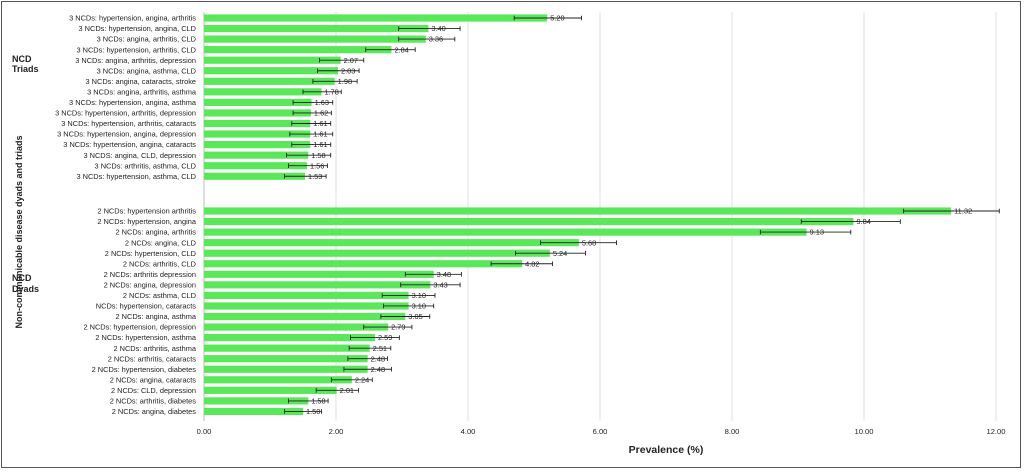 This screenshot has width=1024, height=471. I want to click on value-label: 1.98, so click(345, 81).